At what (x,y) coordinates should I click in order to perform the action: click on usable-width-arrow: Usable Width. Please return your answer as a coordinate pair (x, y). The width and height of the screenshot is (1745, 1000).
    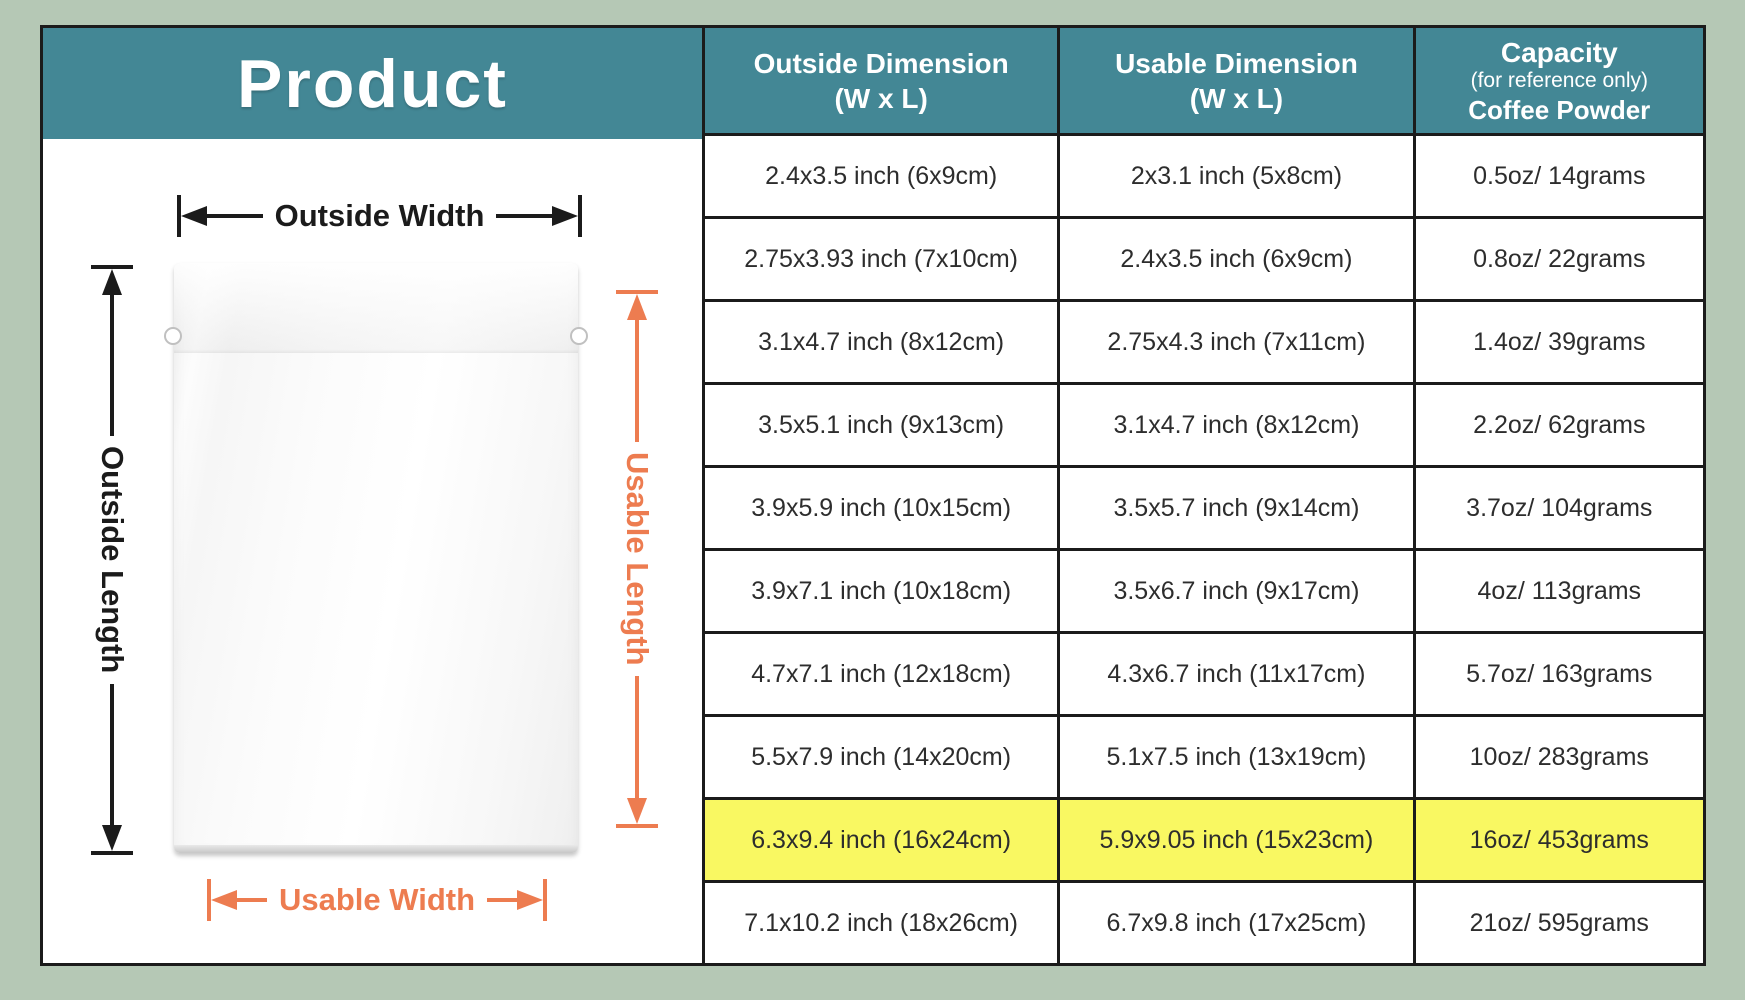
    Looking at the image, I should click on (377, 900).